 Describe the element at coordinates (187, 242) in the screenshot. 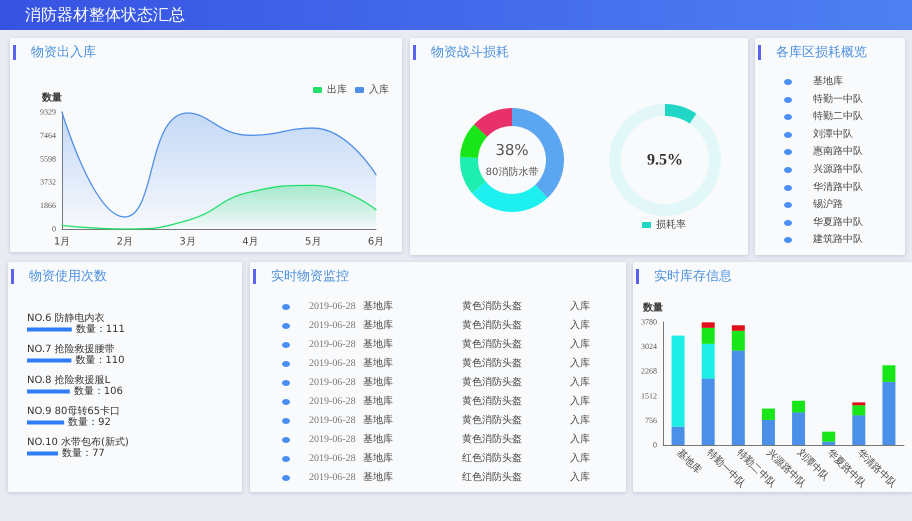

I see `x-tick-label: 3月` at that location.